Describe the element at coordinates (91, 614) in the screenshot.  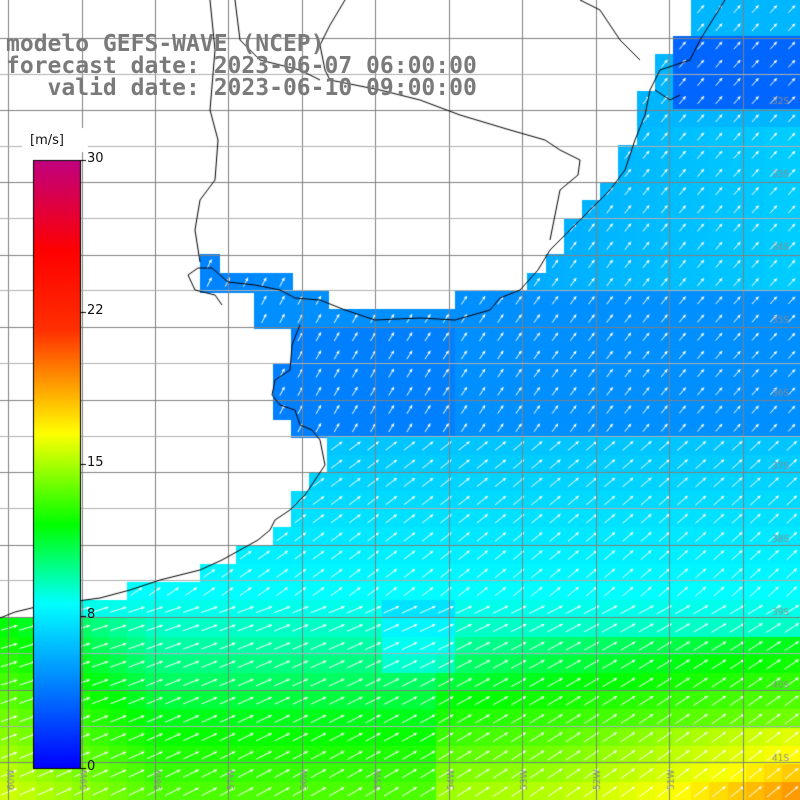
I see `colorbar-tick-8: 8` at that location.